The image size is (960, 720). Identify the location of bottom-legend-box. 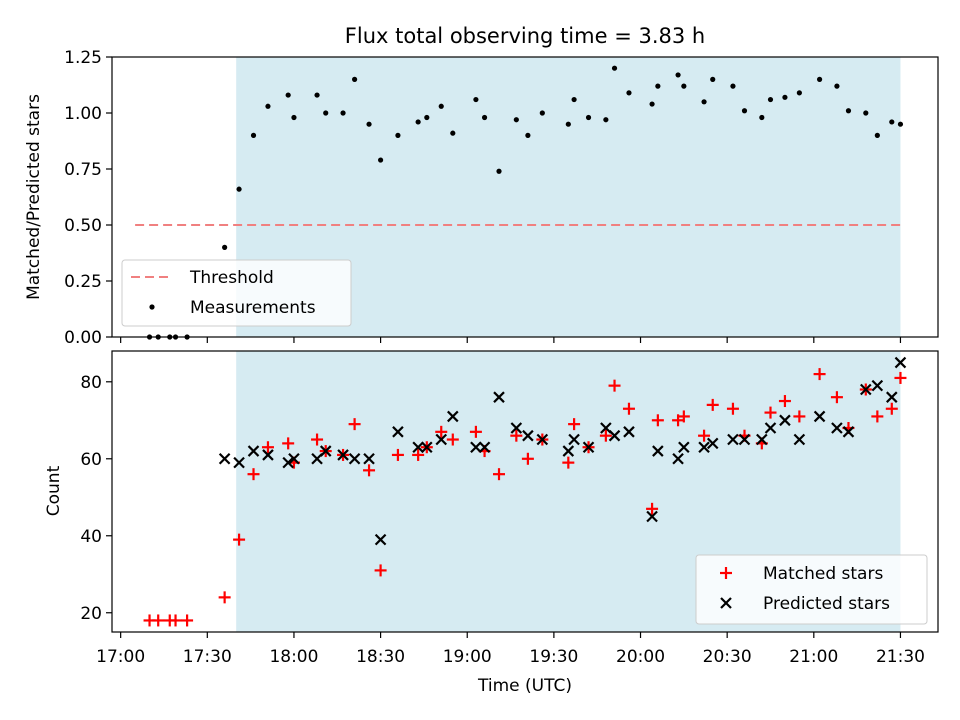
(811, 589).